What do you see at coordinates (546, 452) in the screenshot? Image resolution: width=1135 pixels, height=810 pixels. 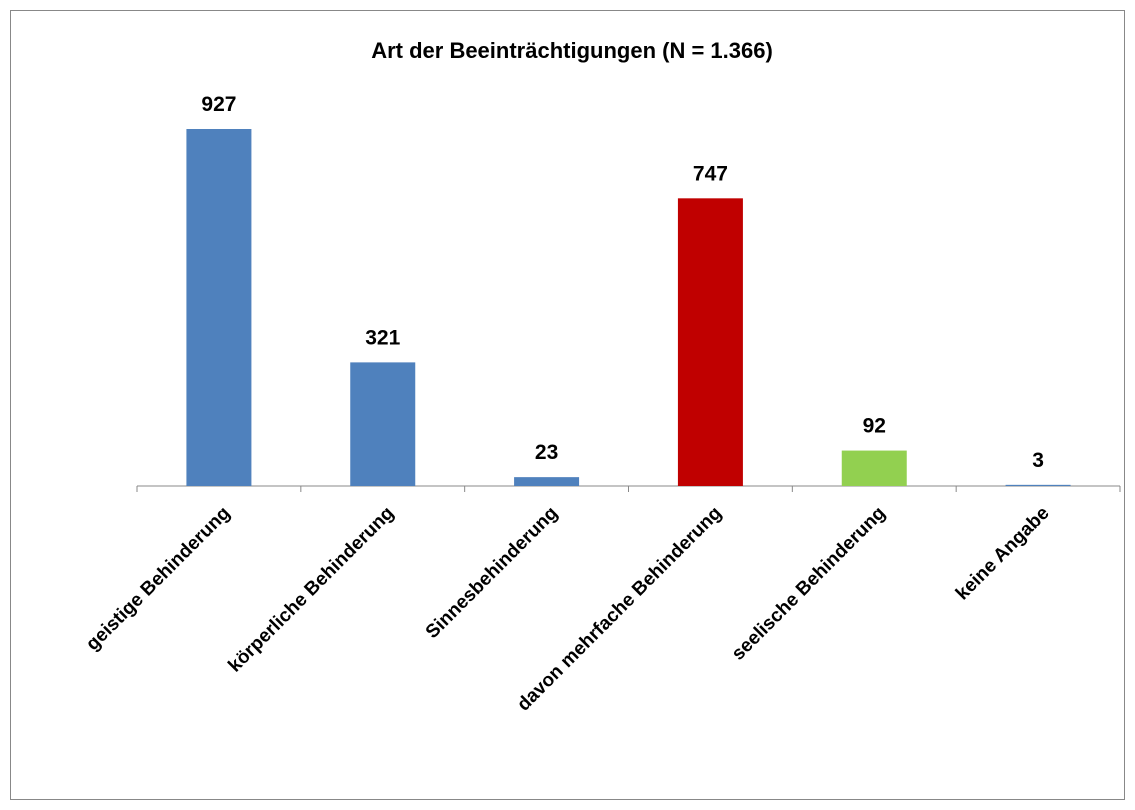 I see `value-label: 23` at bounding box center [546, 452].